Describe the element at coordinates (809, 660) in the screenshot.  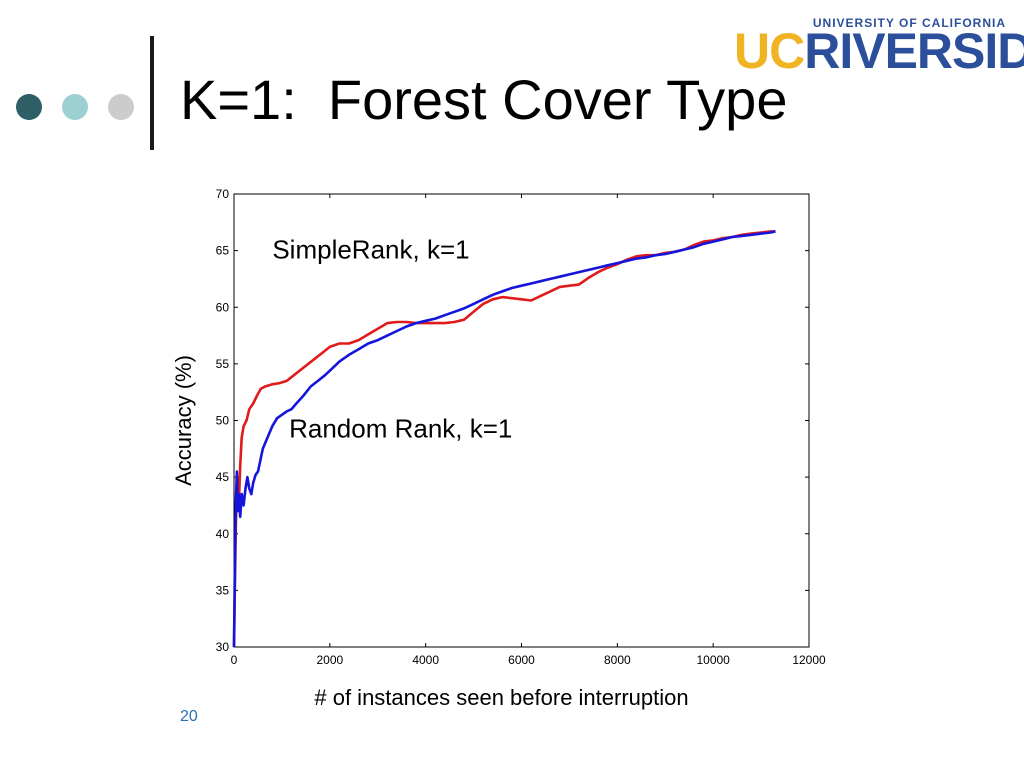
I see `x-tick-label: 12000` at that location.